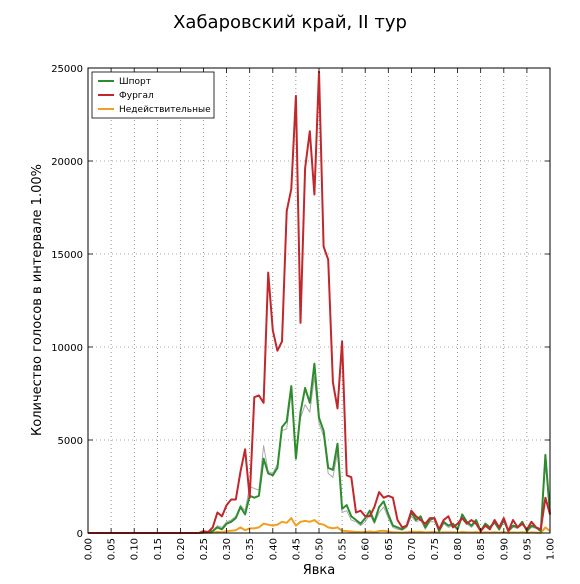  Describe the element at coordinates (290, 22) in the screenshot. I see `chart-title: Хабаровский край, II тур` at that location.